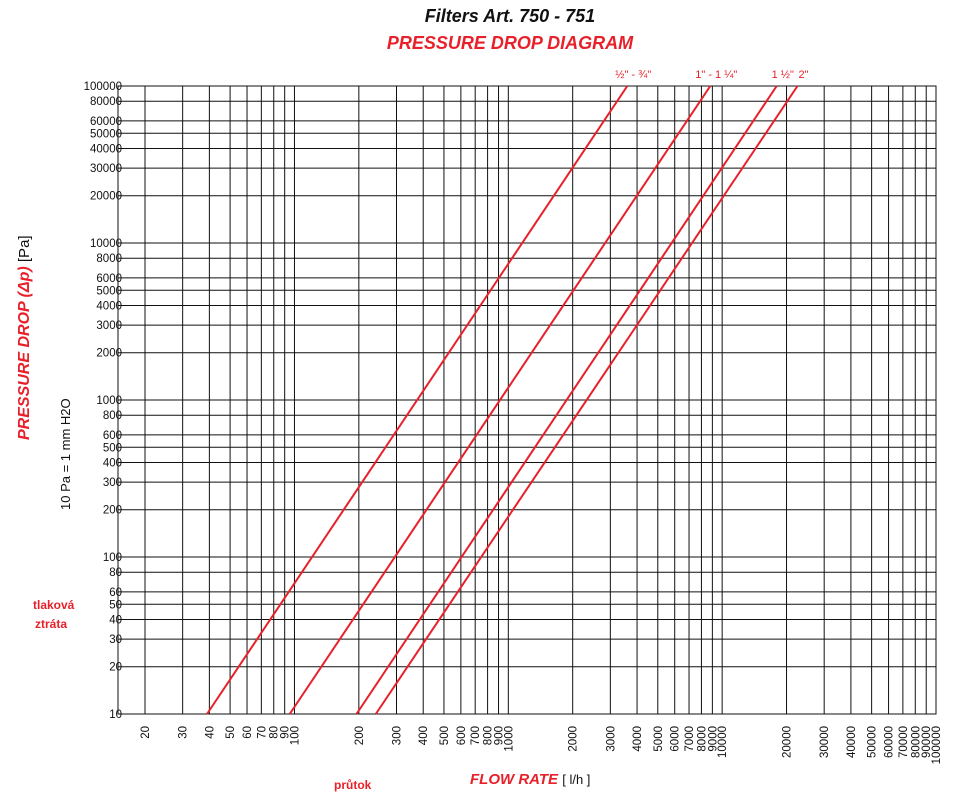 The height and width of the screenshot is (807, 961). Describe the element at coordinates (500, 735) in the screenshot. I see `x-tick-label: 900` at that location.